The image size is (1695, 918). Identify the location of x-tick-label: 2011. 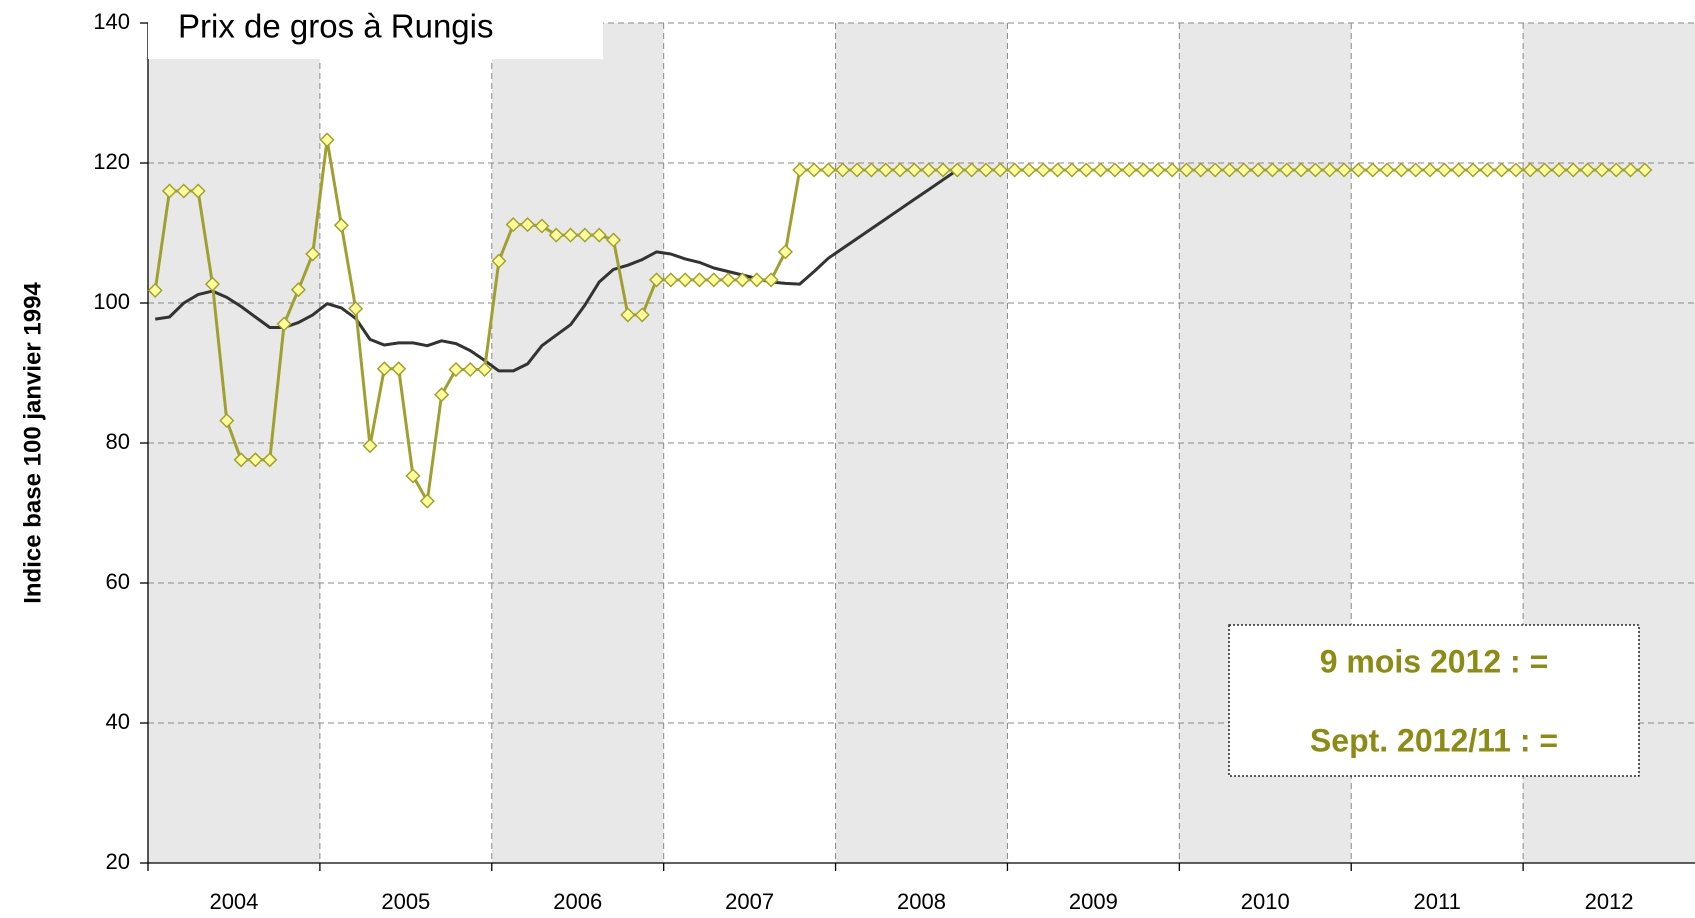
(1437, 901).